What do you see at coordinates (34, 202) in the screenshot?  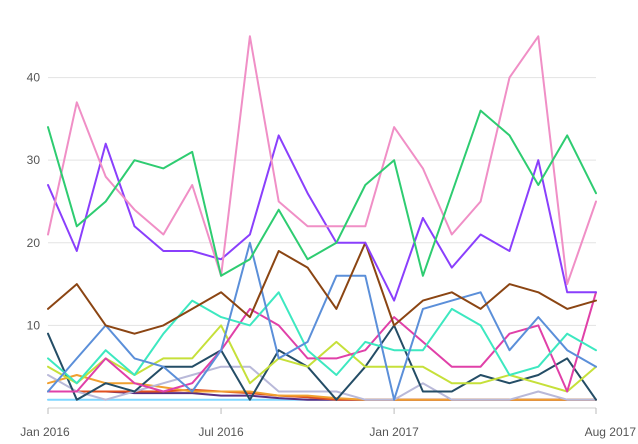 I see `y-axis: 10 20 30 40` at bounding box center [34, 202].